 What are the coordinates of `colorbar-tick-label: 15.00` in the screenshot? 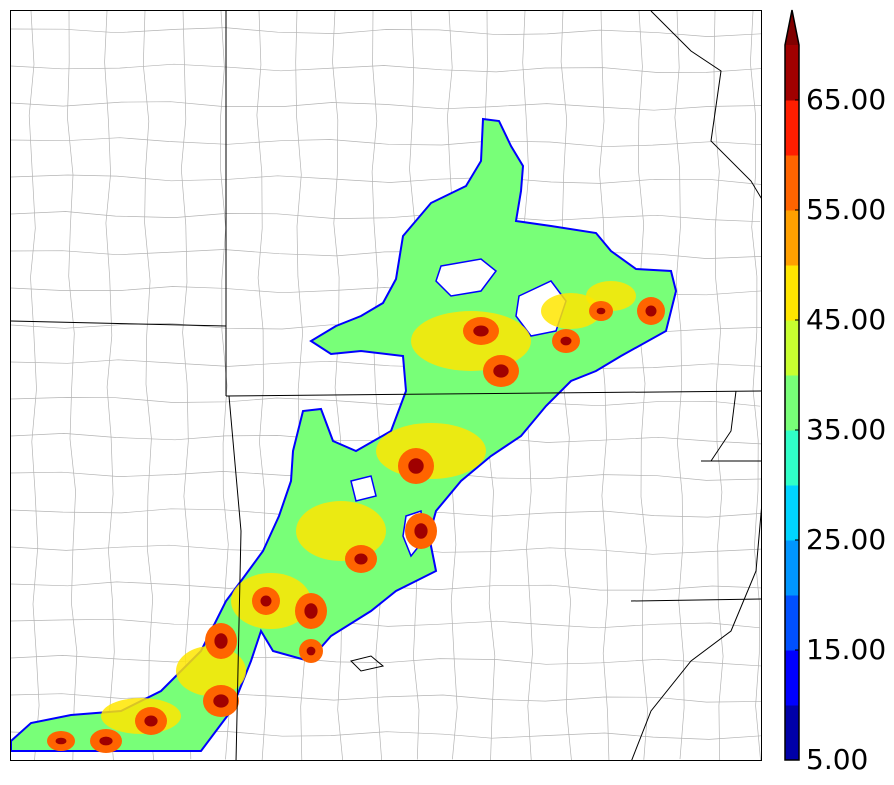 It's located at (846, 649).